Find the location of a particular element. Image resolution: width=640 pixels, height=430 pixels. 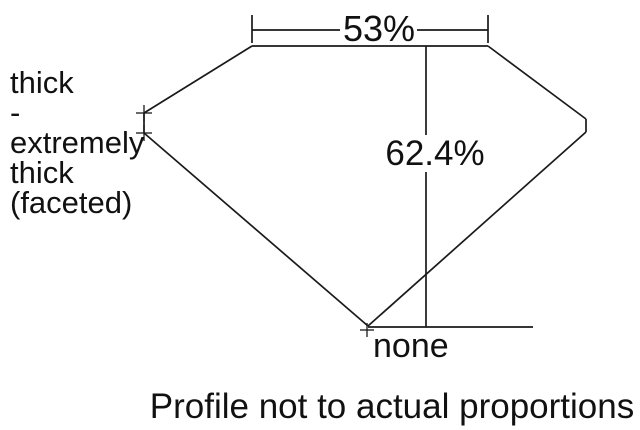

culet-mark is located at coordinates (367, 330).